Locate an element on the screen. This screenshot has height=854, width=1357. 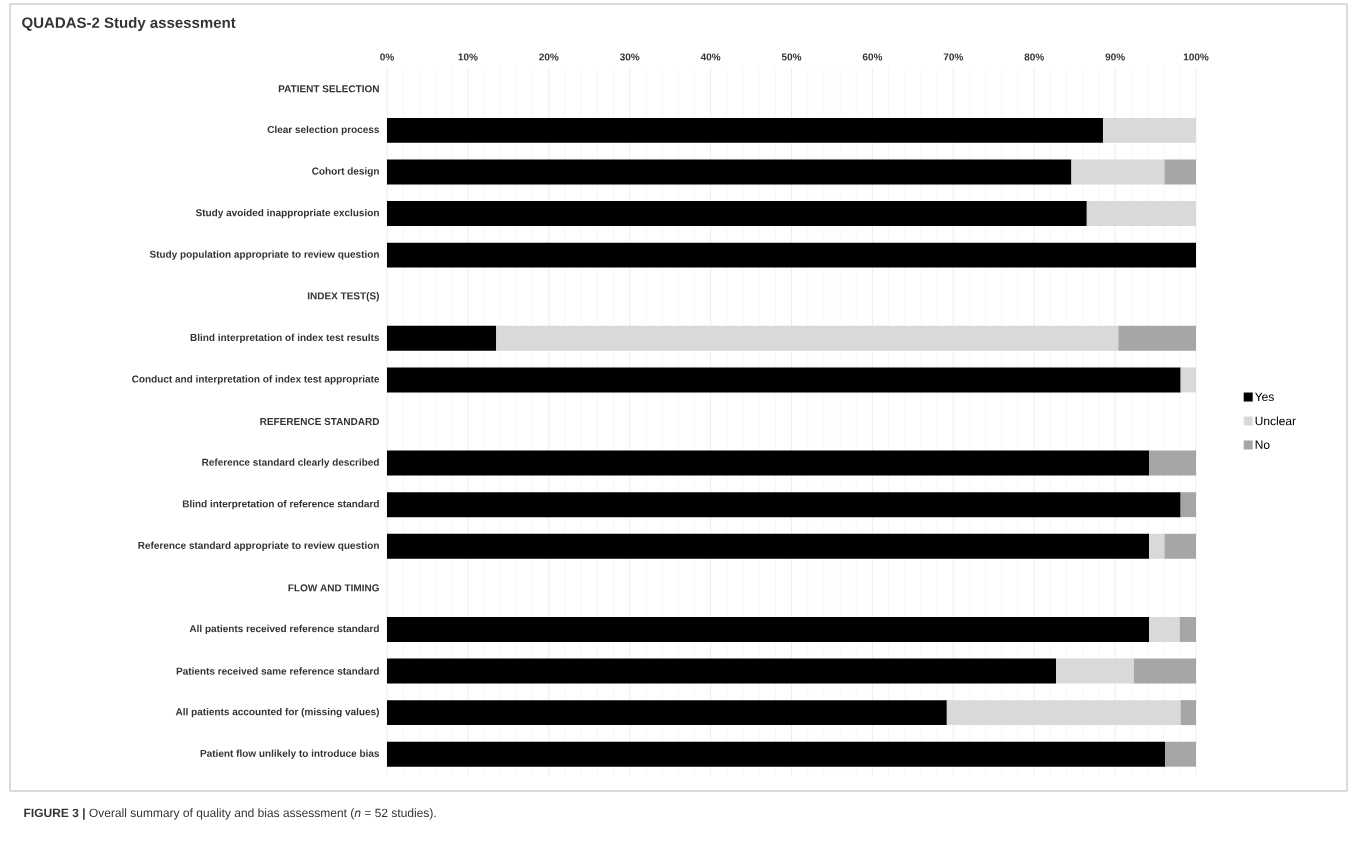
y-tick-label: Blind interpretation of index test results is located at coordinates (285, 338).